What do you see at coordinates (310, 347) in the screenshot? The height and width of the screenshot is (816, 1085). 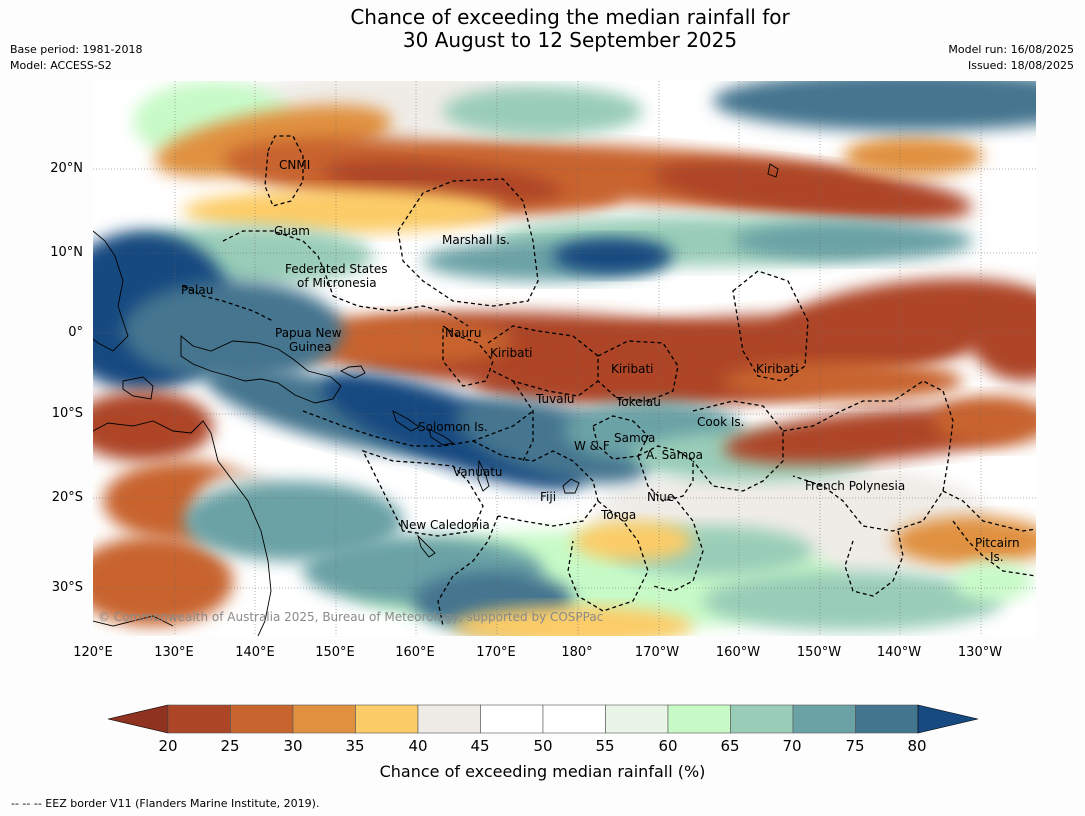 I see `place-png-line2: Guinea` at bounding box center [310, 347].